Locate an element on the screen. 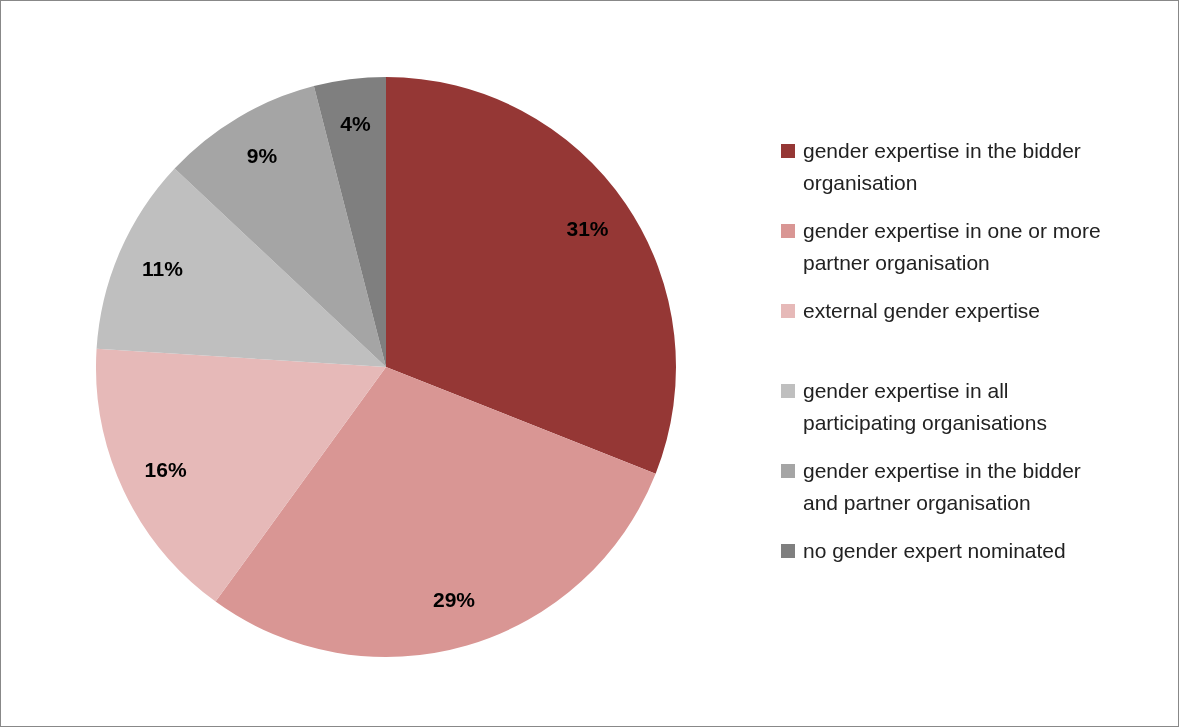 The image size is (1179, 727). legend-label: gender expertise in the bidder organisation is located at coordinates (942, 167).